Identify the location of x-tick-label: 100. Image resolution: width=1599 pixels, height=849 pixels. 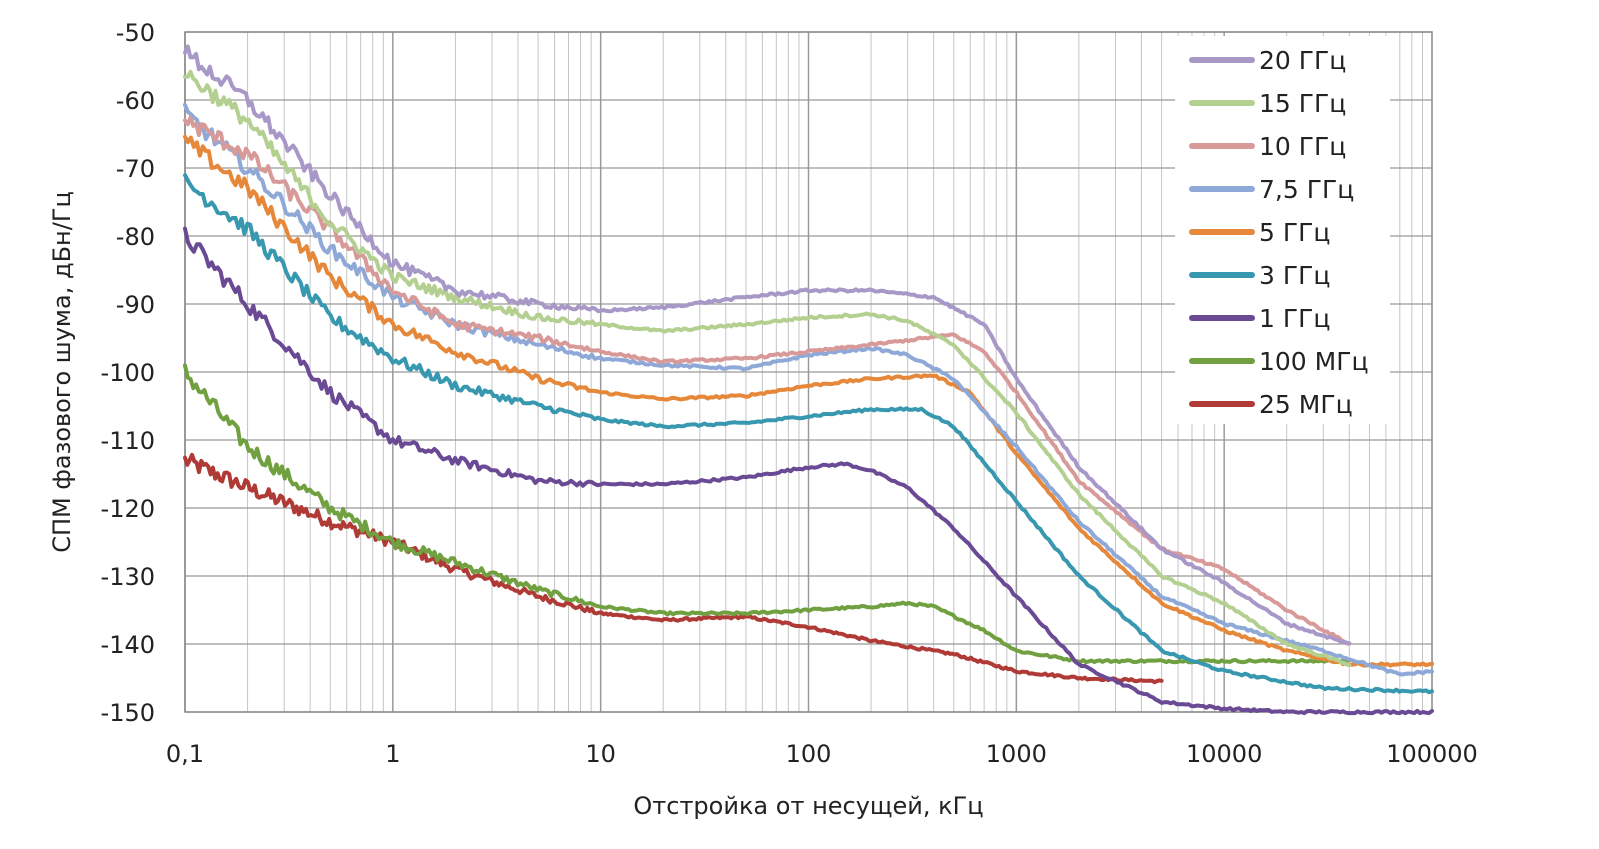
(809, 754).